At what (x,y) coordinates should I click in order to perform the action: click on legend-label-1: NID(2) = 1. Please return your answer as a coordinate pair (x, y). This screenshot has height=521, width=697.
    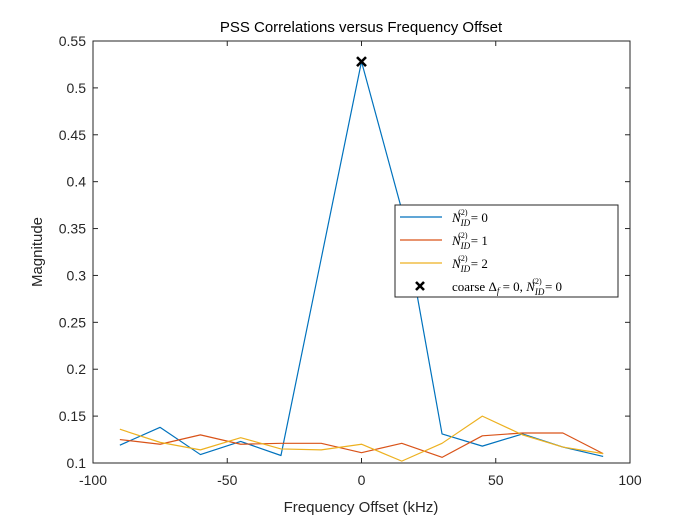
    Looking at the image, I should click on (469, 241).